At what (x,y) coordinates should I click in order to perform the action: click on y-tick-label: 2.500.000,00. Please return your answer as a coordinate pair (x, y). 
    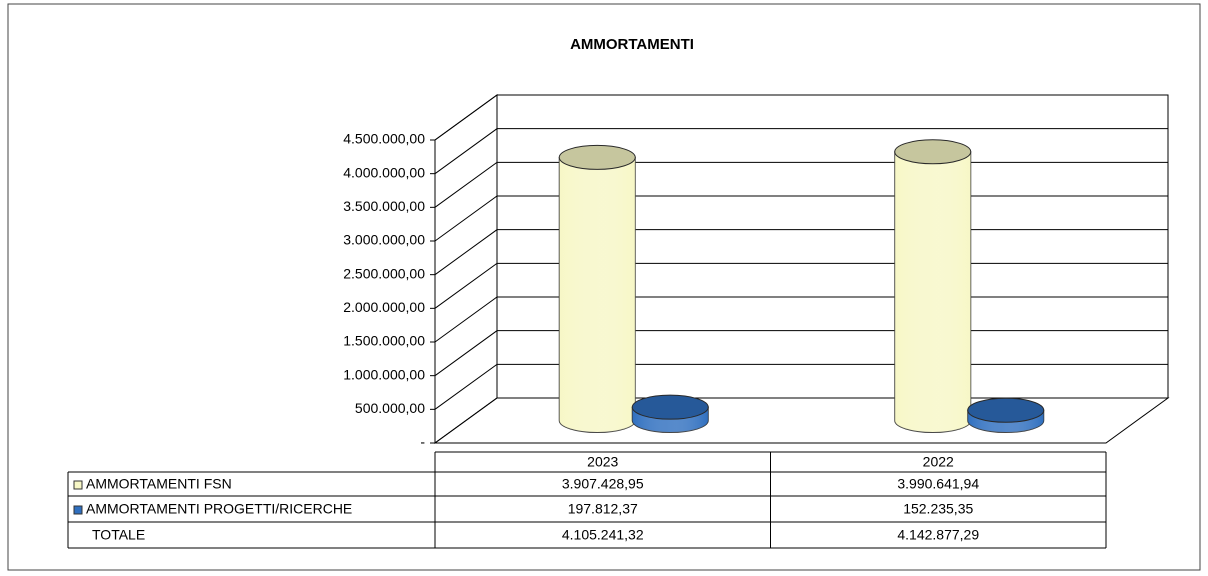
    Looking at the image, I should click on (384, 273).